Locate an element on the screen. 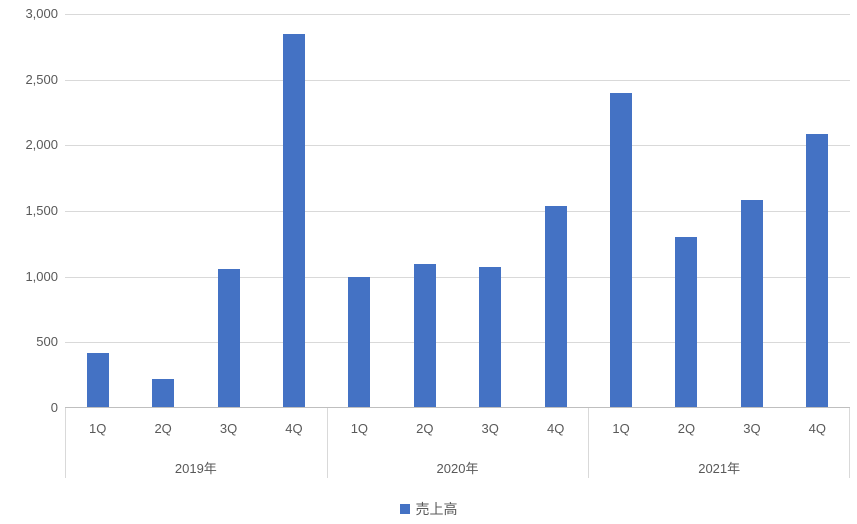 Image resolution: width=857 pixels, height=524 pixels. y-tick-label: 1,000 is located at coordinates (41, 276).